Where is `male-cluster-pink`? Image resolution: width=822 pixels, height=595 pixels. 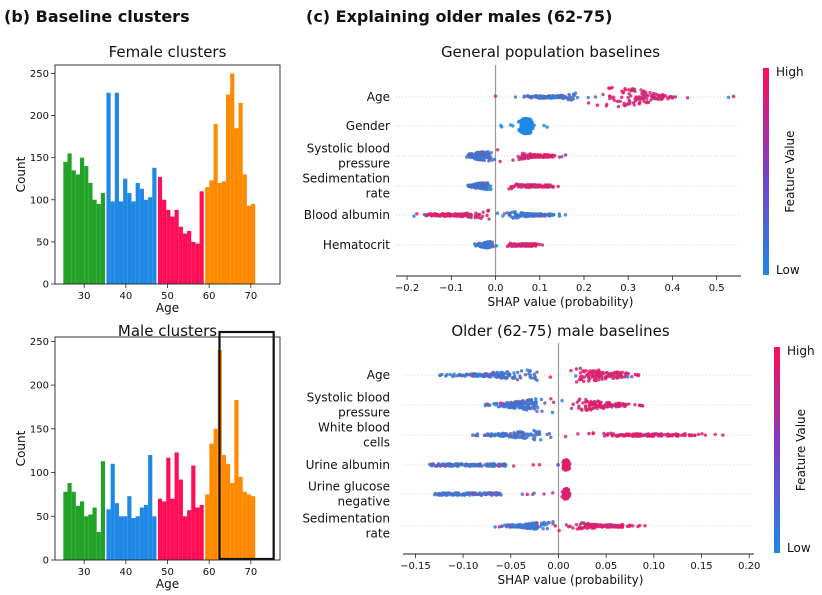 male-cluster-pink is located at coordinates (180, 506).